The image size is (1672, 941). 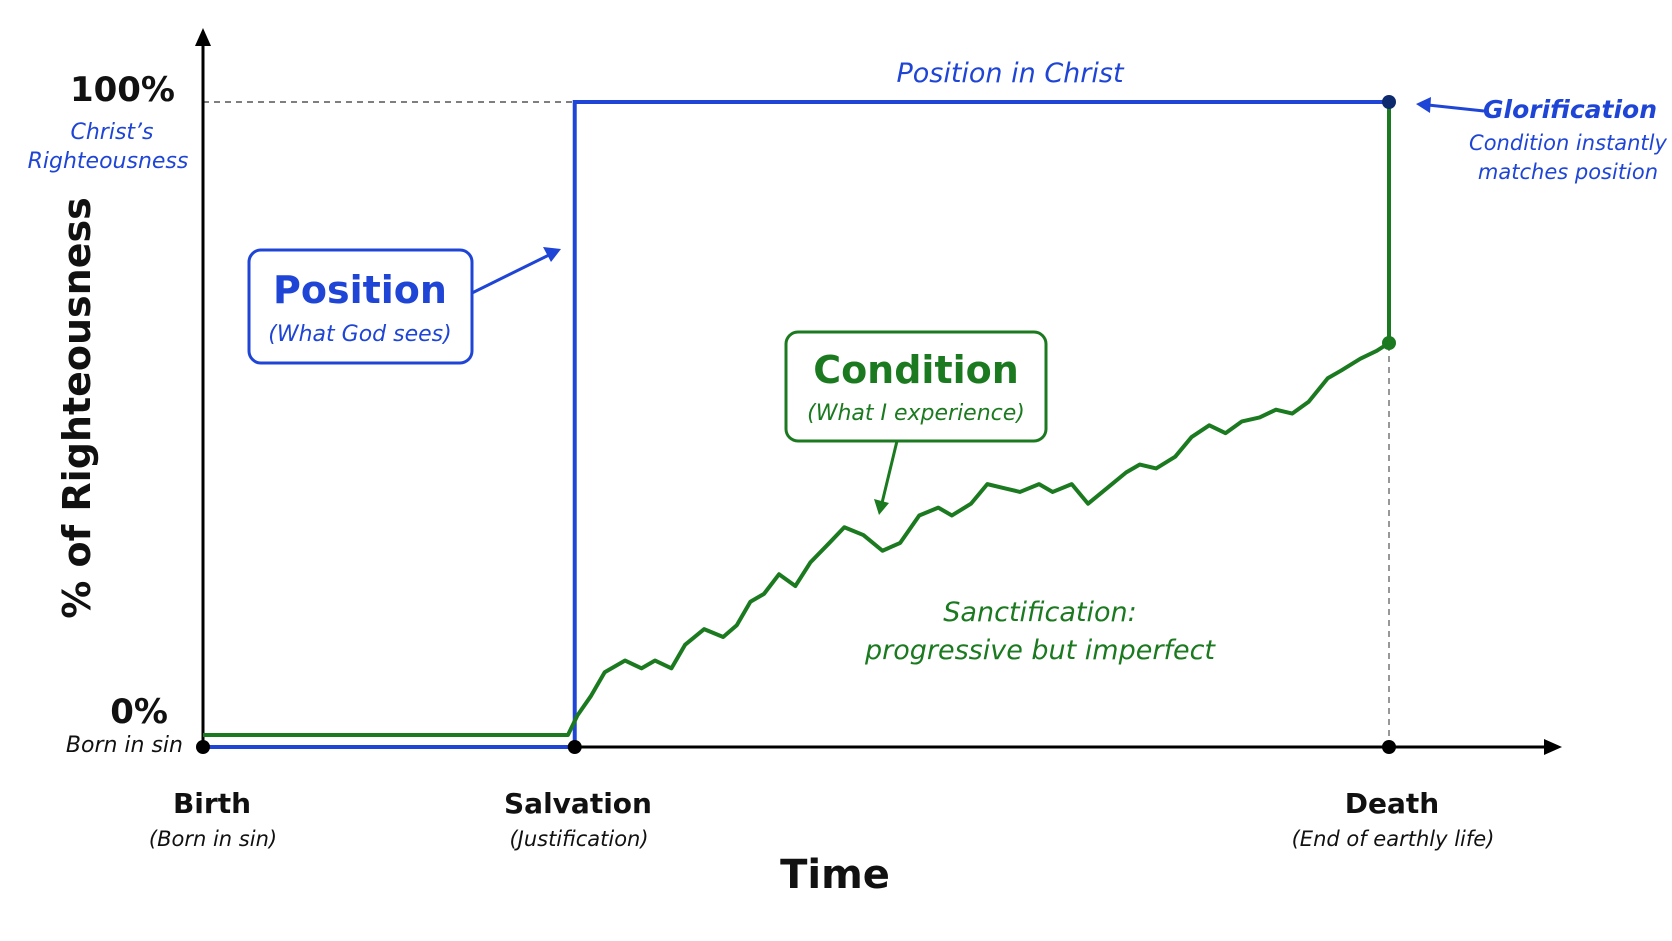 What do you see at coordinates (1568, 172) in the screenshot?
I see `annotation-glorification-line2: matches position` at bounding box center [1568, 172].